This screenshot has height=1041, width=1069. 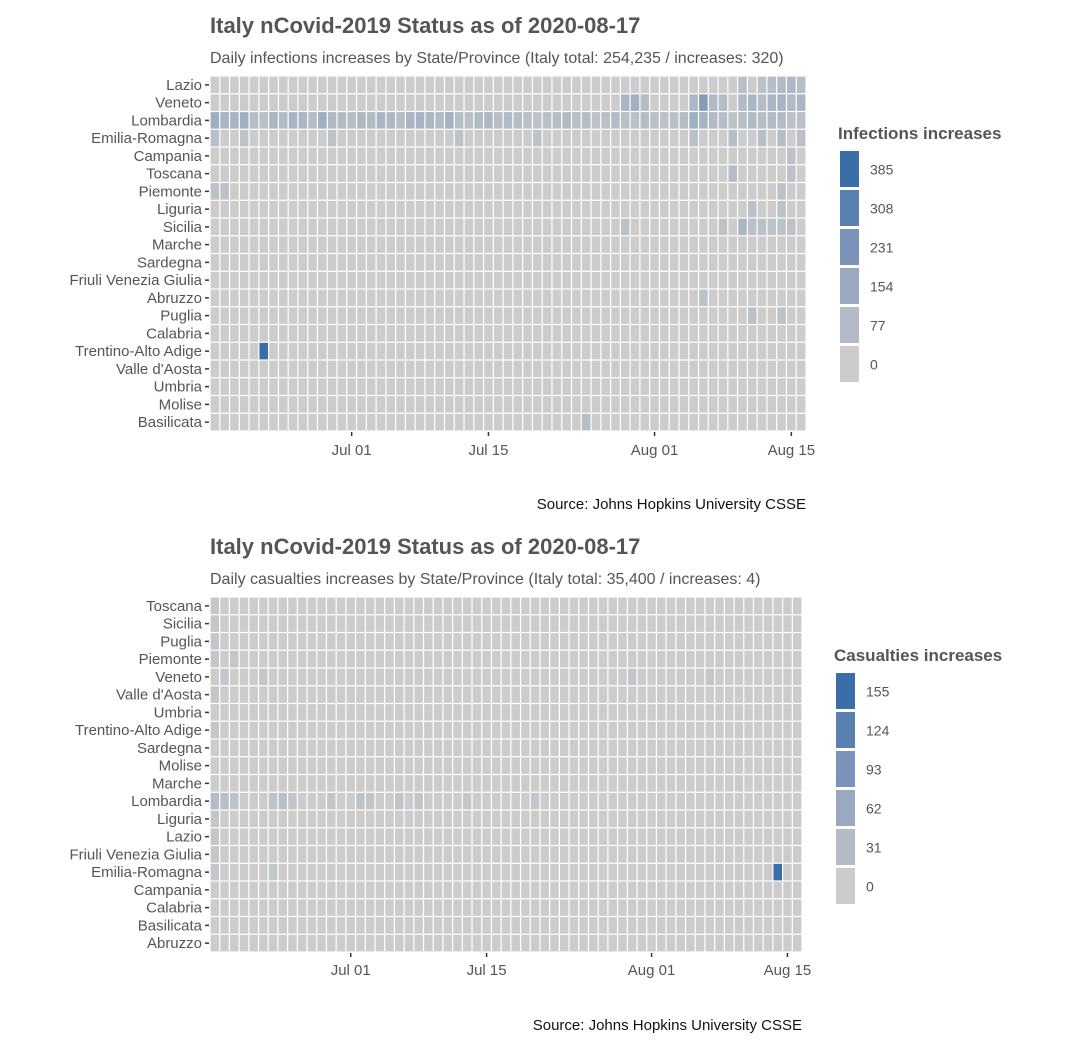 What do you see at coordinates (878, 692) in the screenshot?
I see `legend-label: 155` at bounding box center [878, 692].